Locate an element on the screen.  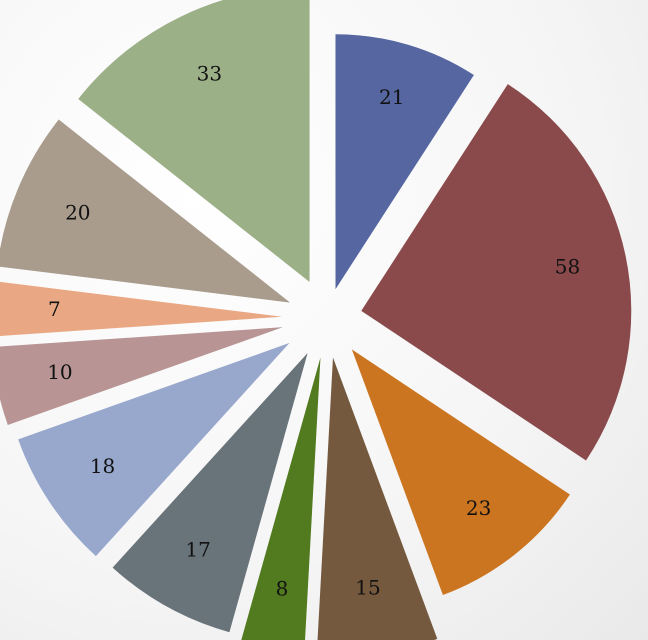
slice-value-label: 20 is located at coordinates (77, 212).